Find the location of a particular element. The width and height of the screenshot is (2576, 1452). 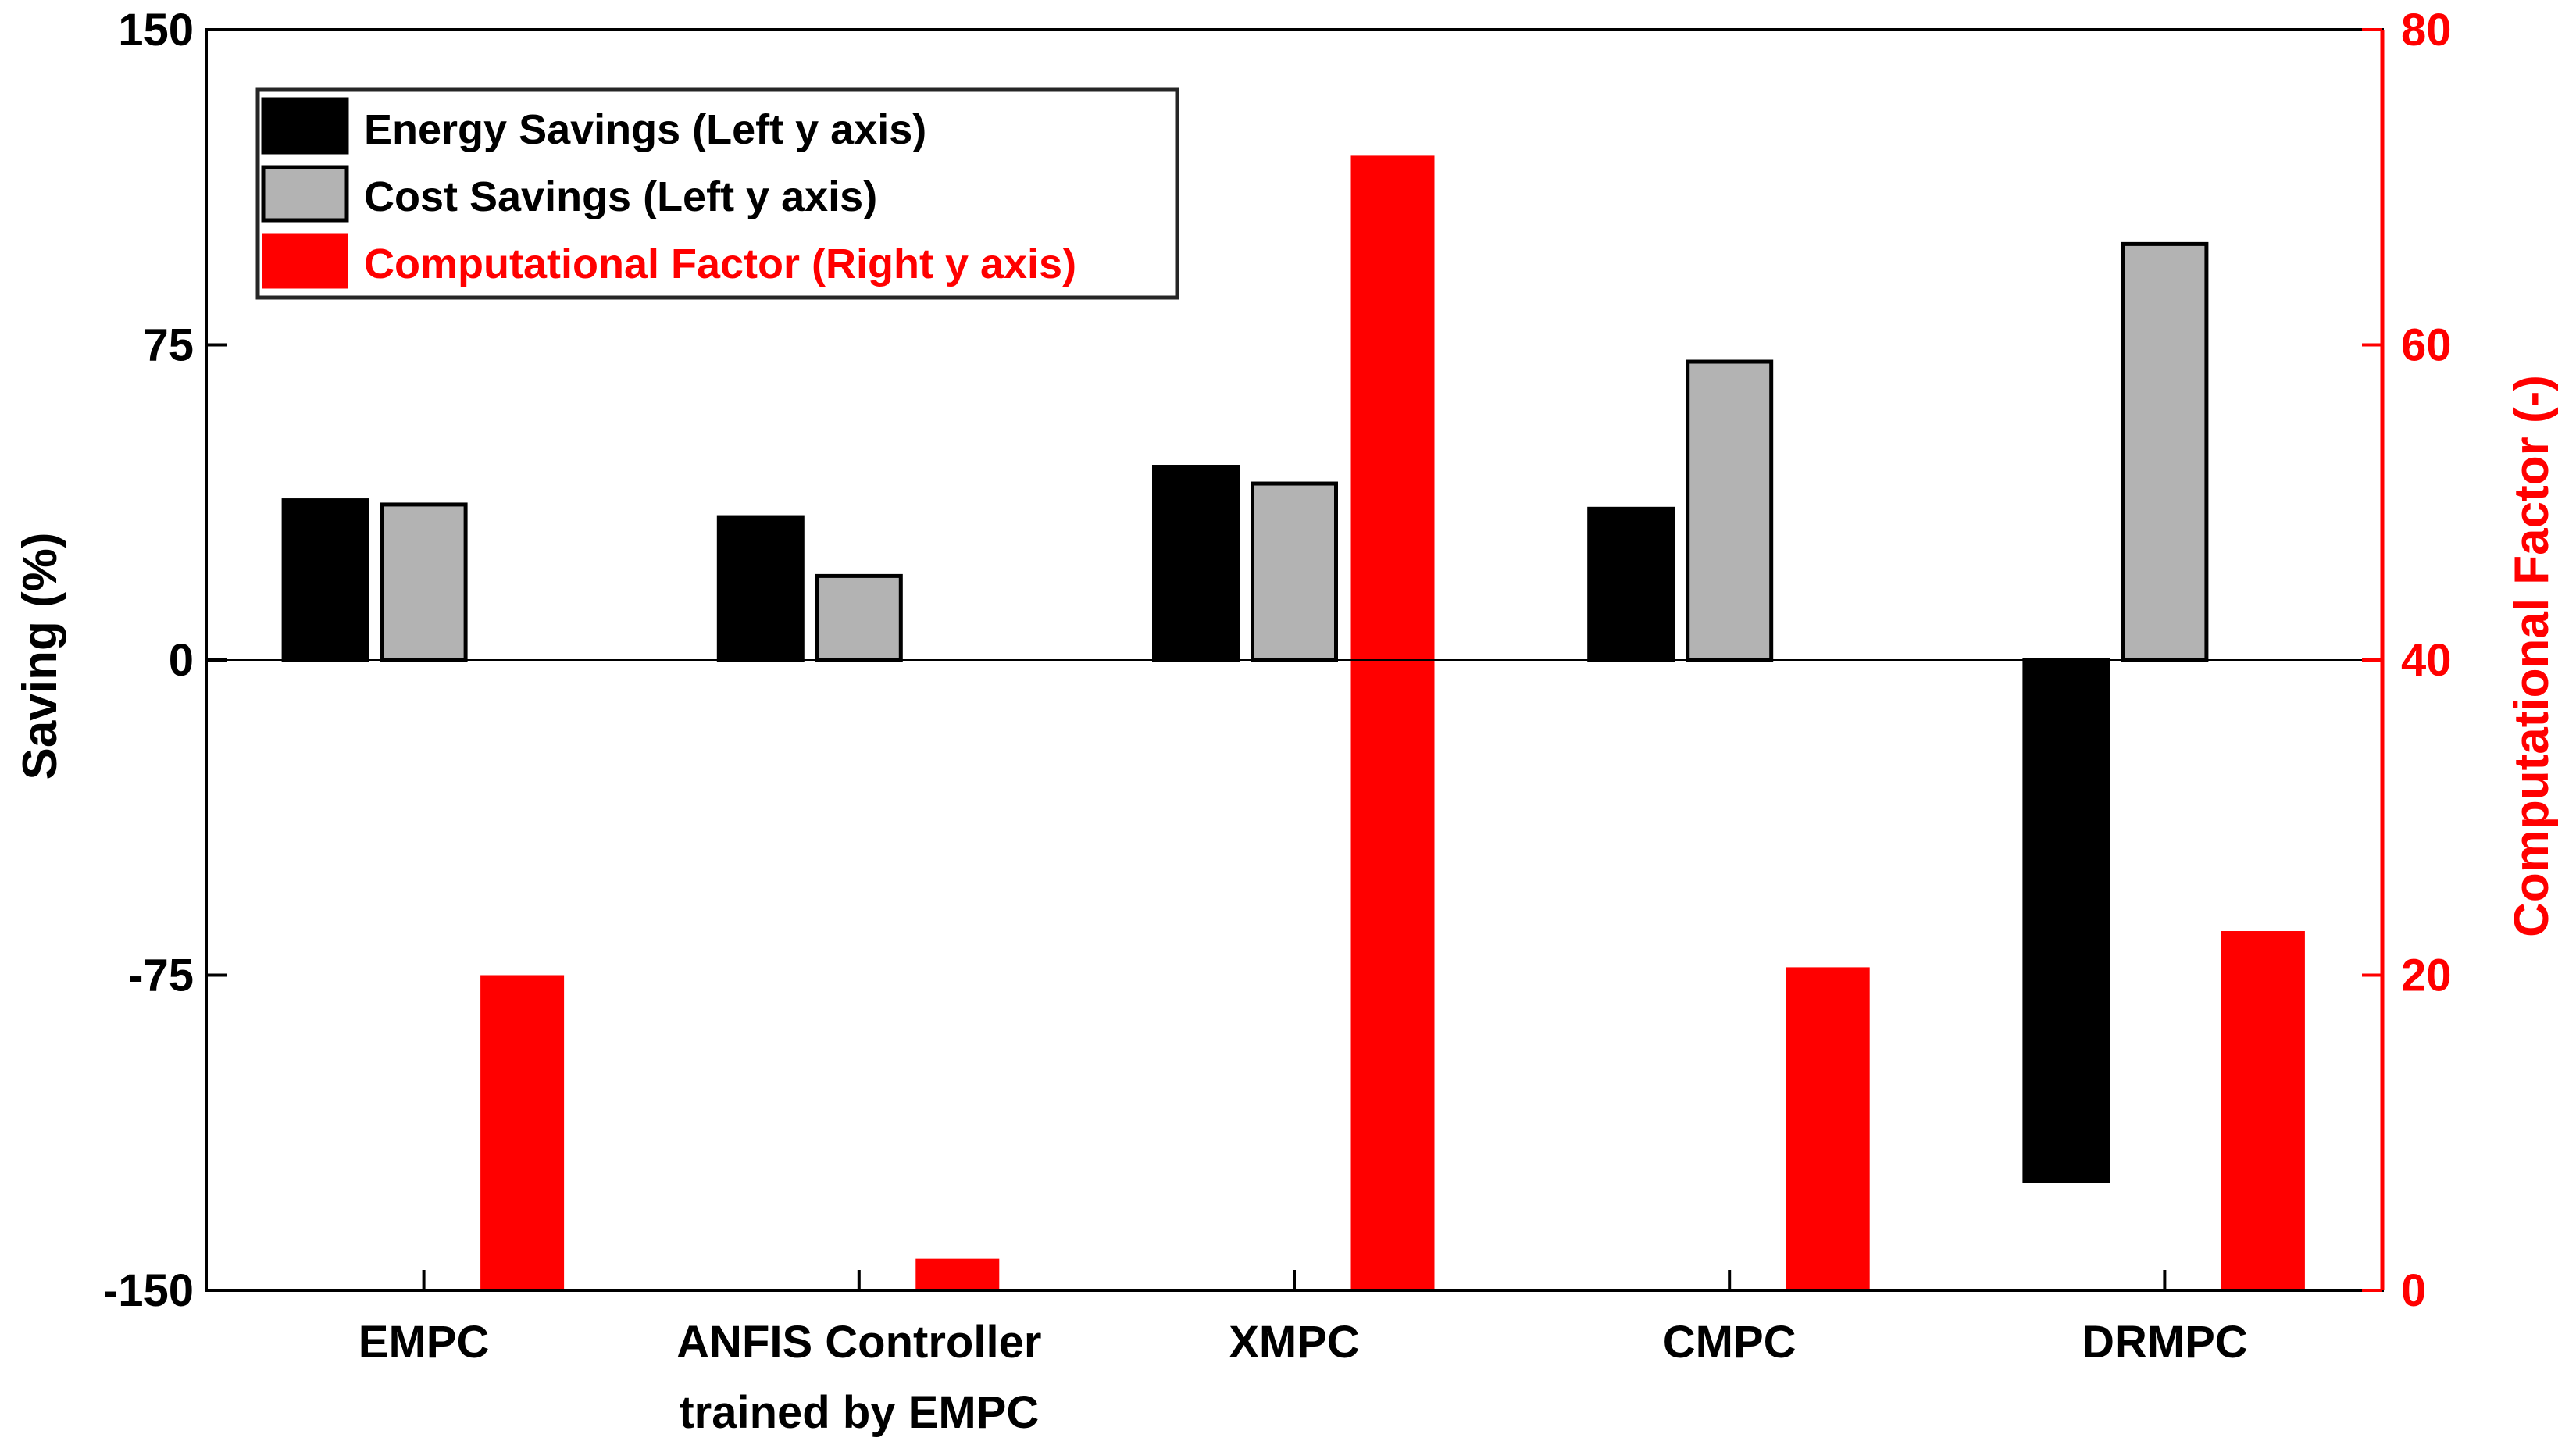

right-tick-label: 20 is located at coordinates (2426, 976).